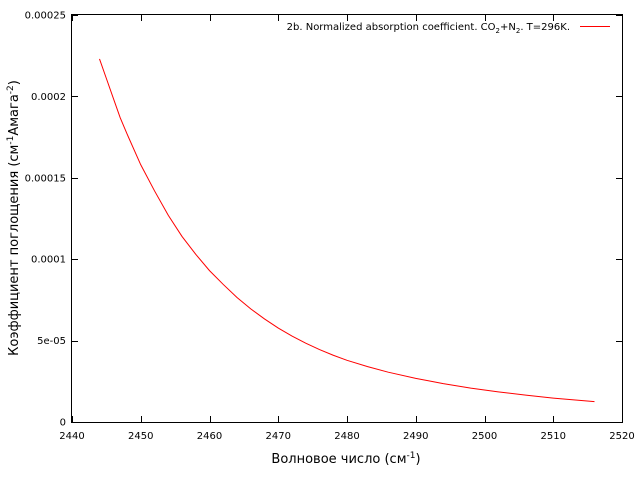  Describe the element at coordinates (346, 436) in the screenshot. I see `x-tick-label: 2480` at that location.